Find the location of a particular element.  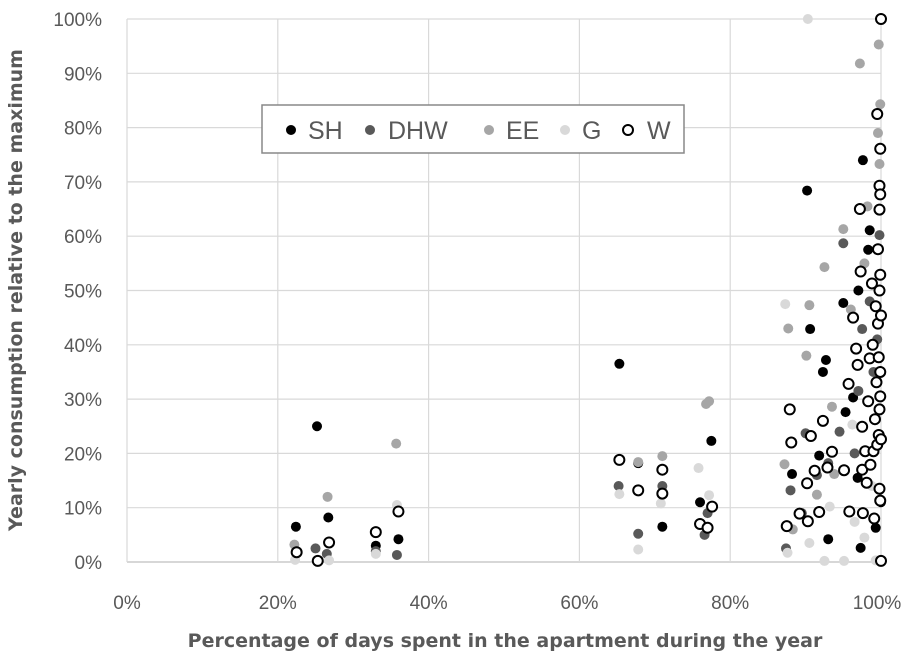

y-tick-label: 90% is located at coordinates (83, 74).